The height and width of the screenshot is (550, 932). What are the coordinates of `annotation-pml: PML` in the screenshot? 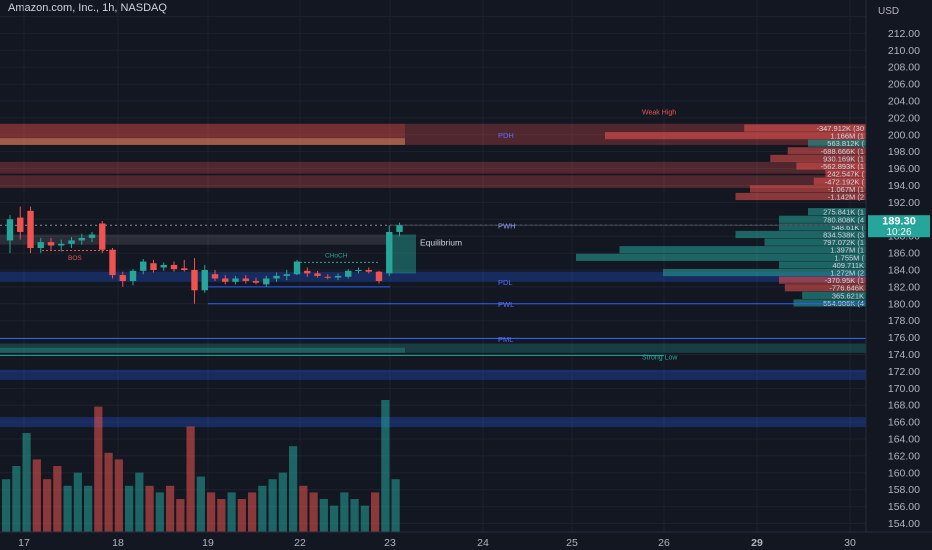 It's located at (505, 339).